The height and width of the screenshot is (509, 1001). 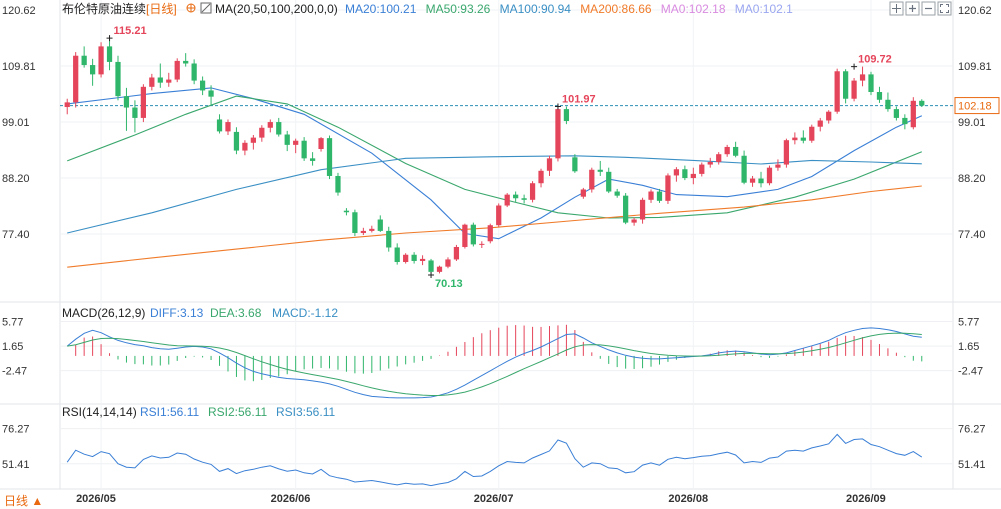 What do you see at coordinates (96, 499) in the screenshot?
I see `date-tick: 2026/05` at bounding box center [96, 499].